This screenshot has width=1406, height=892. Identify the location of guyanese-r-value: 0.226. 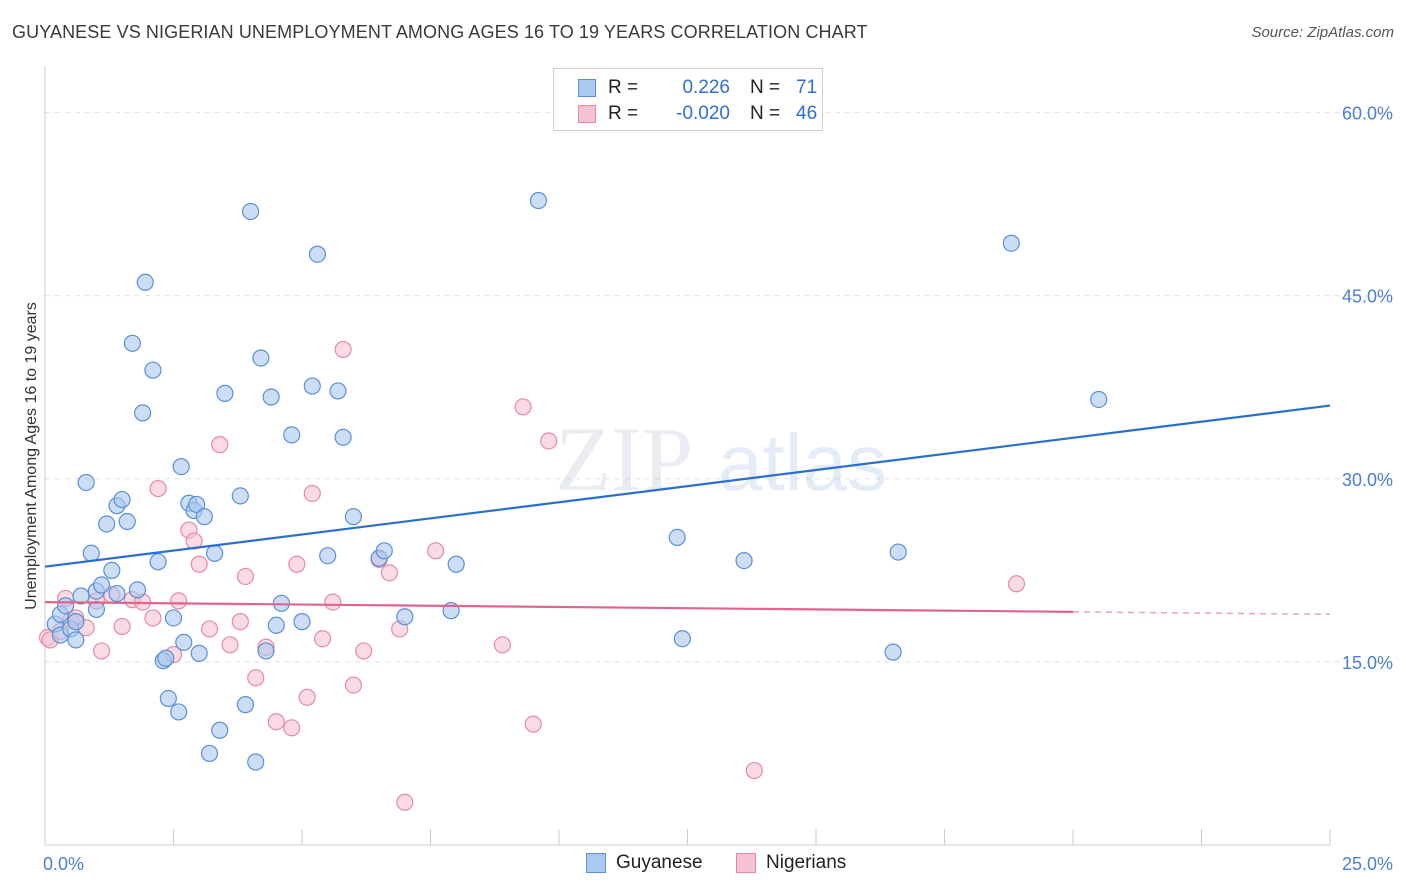
(706, 87).